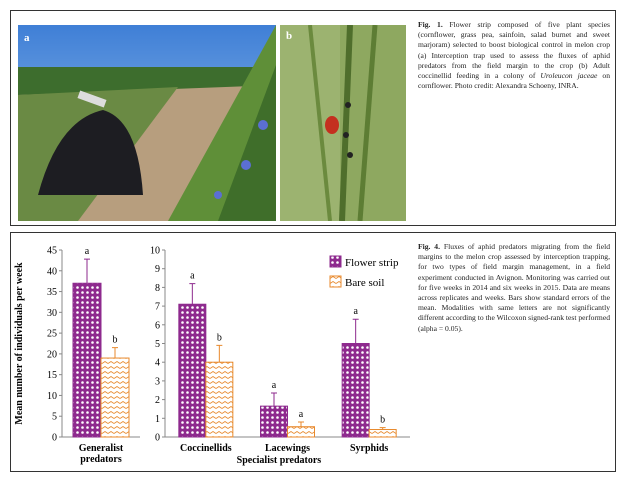 Image resolution: width=626 pixels, height=481 pixels. What do you see at coordinates (369, 448) in the screenshot?
I see `x-tick-label: Syrphids` at bounding box center [369, 448].